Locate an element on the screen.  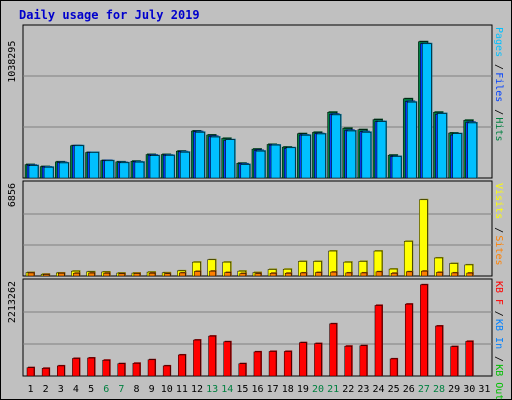
bar-sites-day-13-face is located at coordinates (213, 273).